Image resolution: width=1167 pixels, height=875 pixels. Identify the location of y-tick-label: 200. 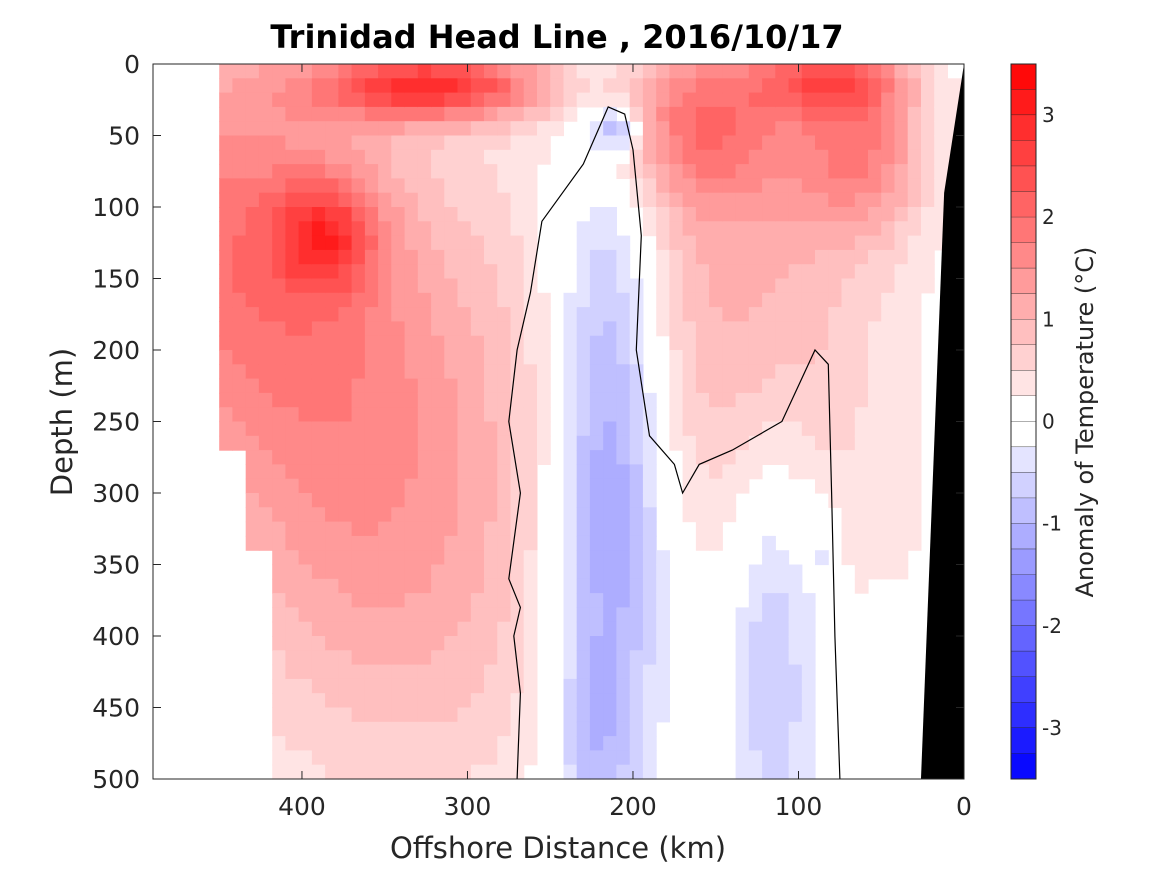
(116, 350).